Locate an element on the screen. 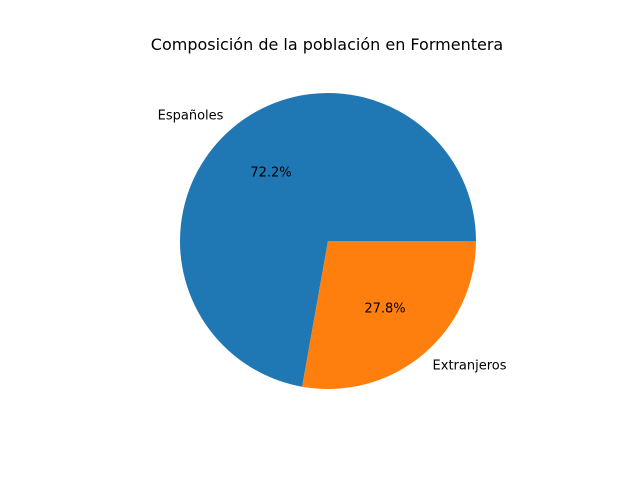 This screenshot has height=480, width=640. slice-label: Españoles is located at coordinates (191, 116).